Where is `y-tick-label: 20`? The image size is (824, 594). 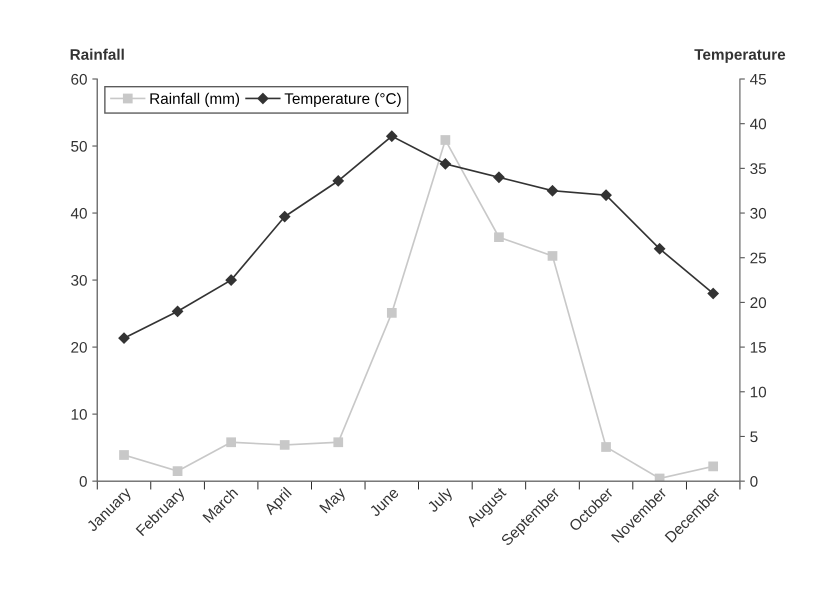
y-tick-label: 20 is located at coordinates (79, 347).